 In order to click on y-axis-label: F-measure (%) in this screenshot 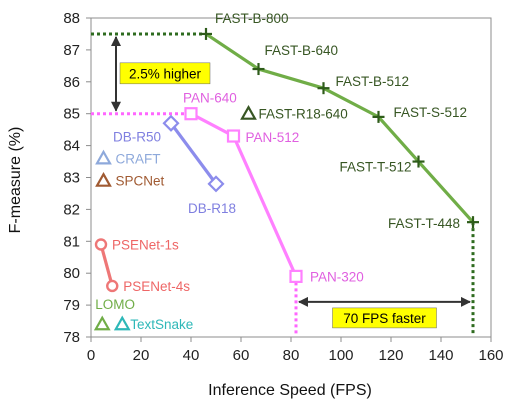, I will do `click(15, 180)`.